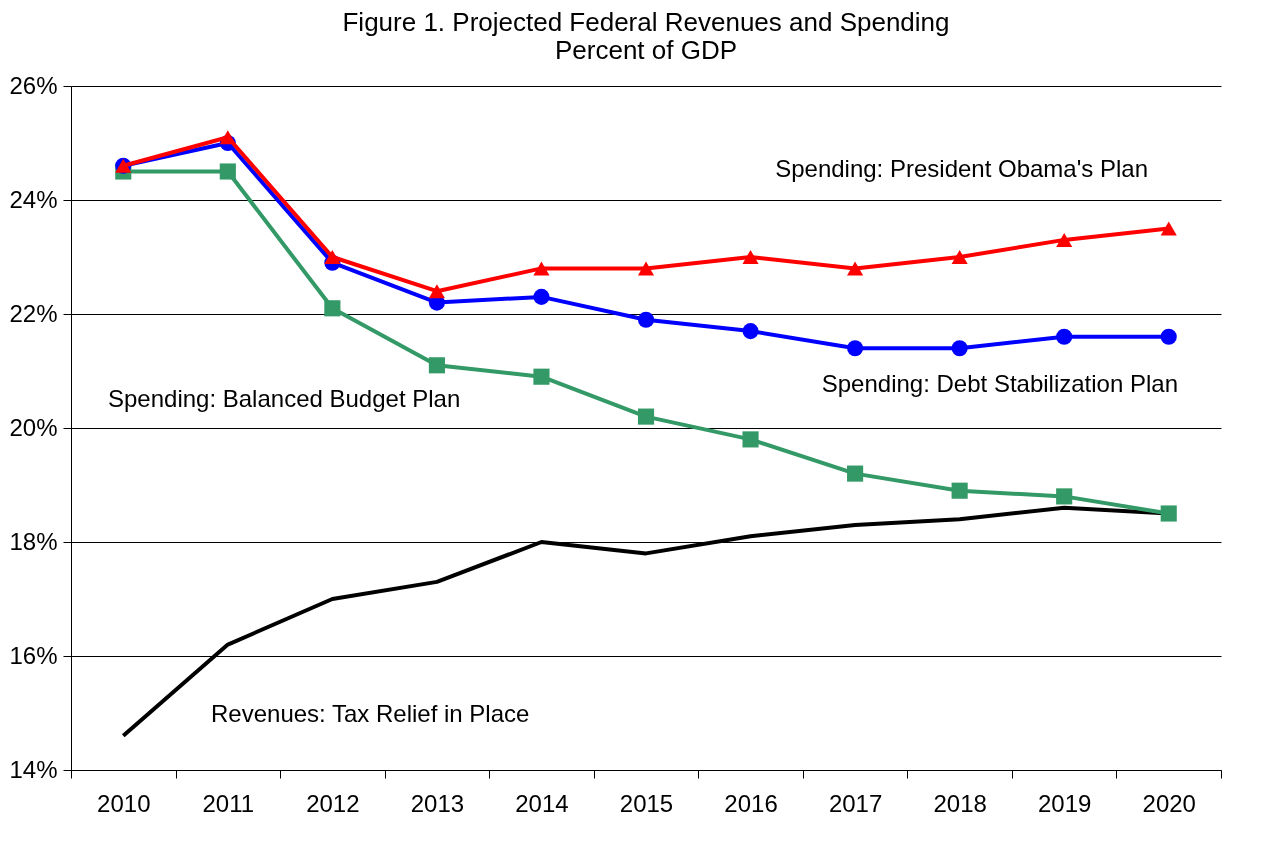 The image size is (1262, 846). Describe the element at coordinates (646, 22) in the screenshot. I see `chart-title: Figure 1. Projected Federal Revenues and Spending` at that location.